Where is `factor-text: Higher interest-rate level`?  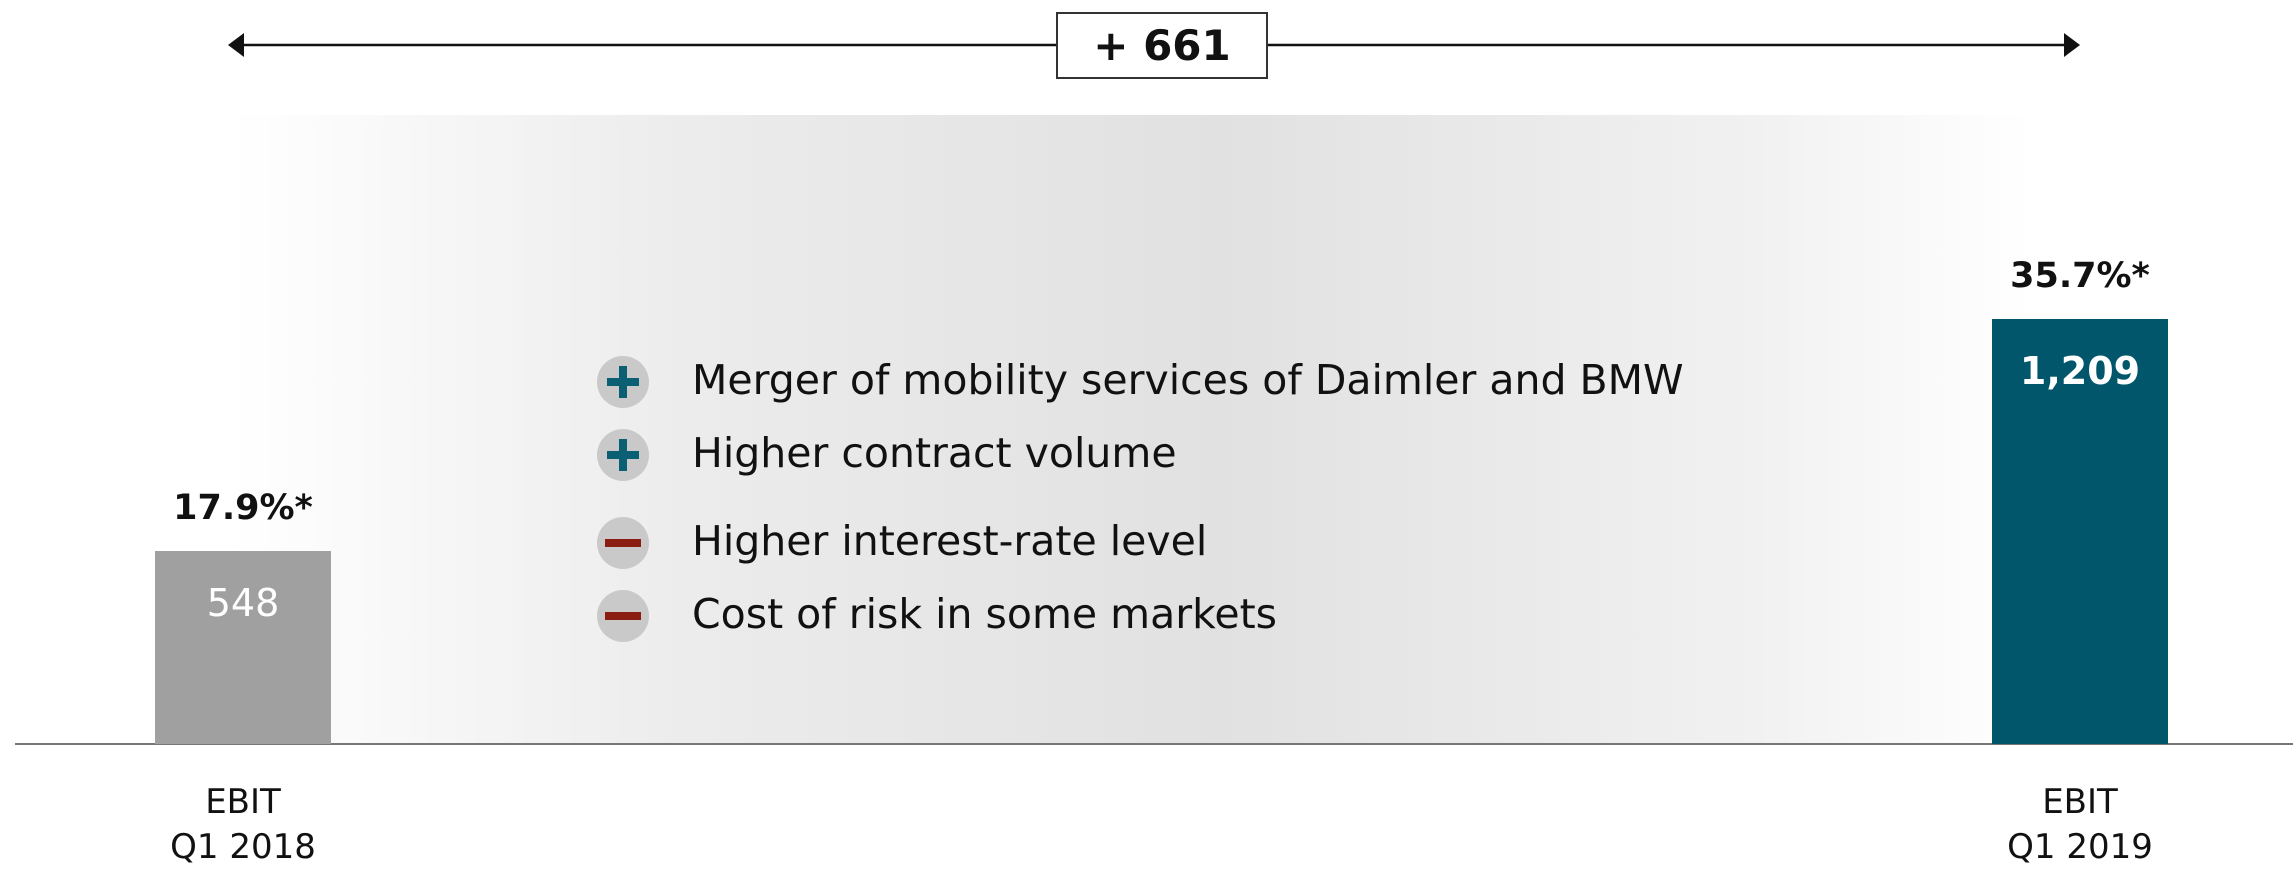
factor-text: Higher interest-rate level is located at coordinates (950, 541).